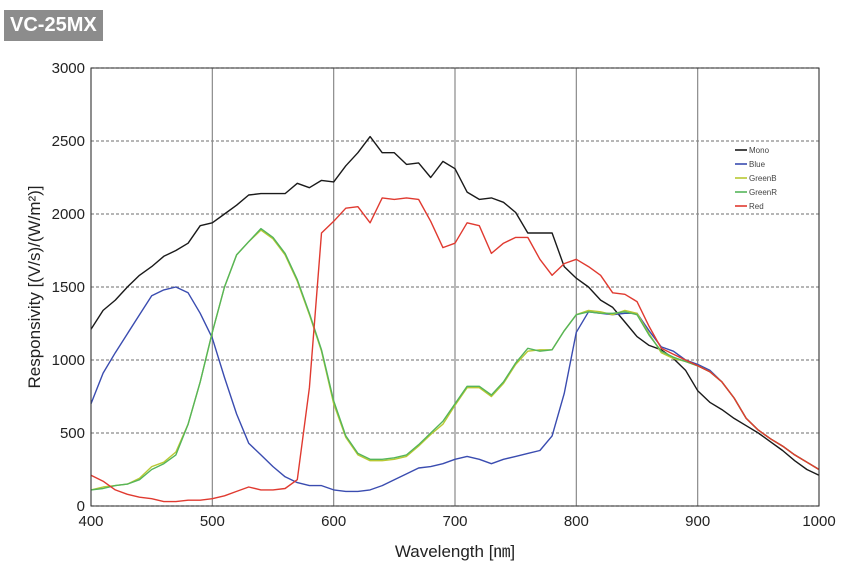 The image size is (852, 574). What do you see at coordinates (763, 178) in the screenshot?
I see `legend-label-greenb: GreenB` at bounding box center [763, 178].